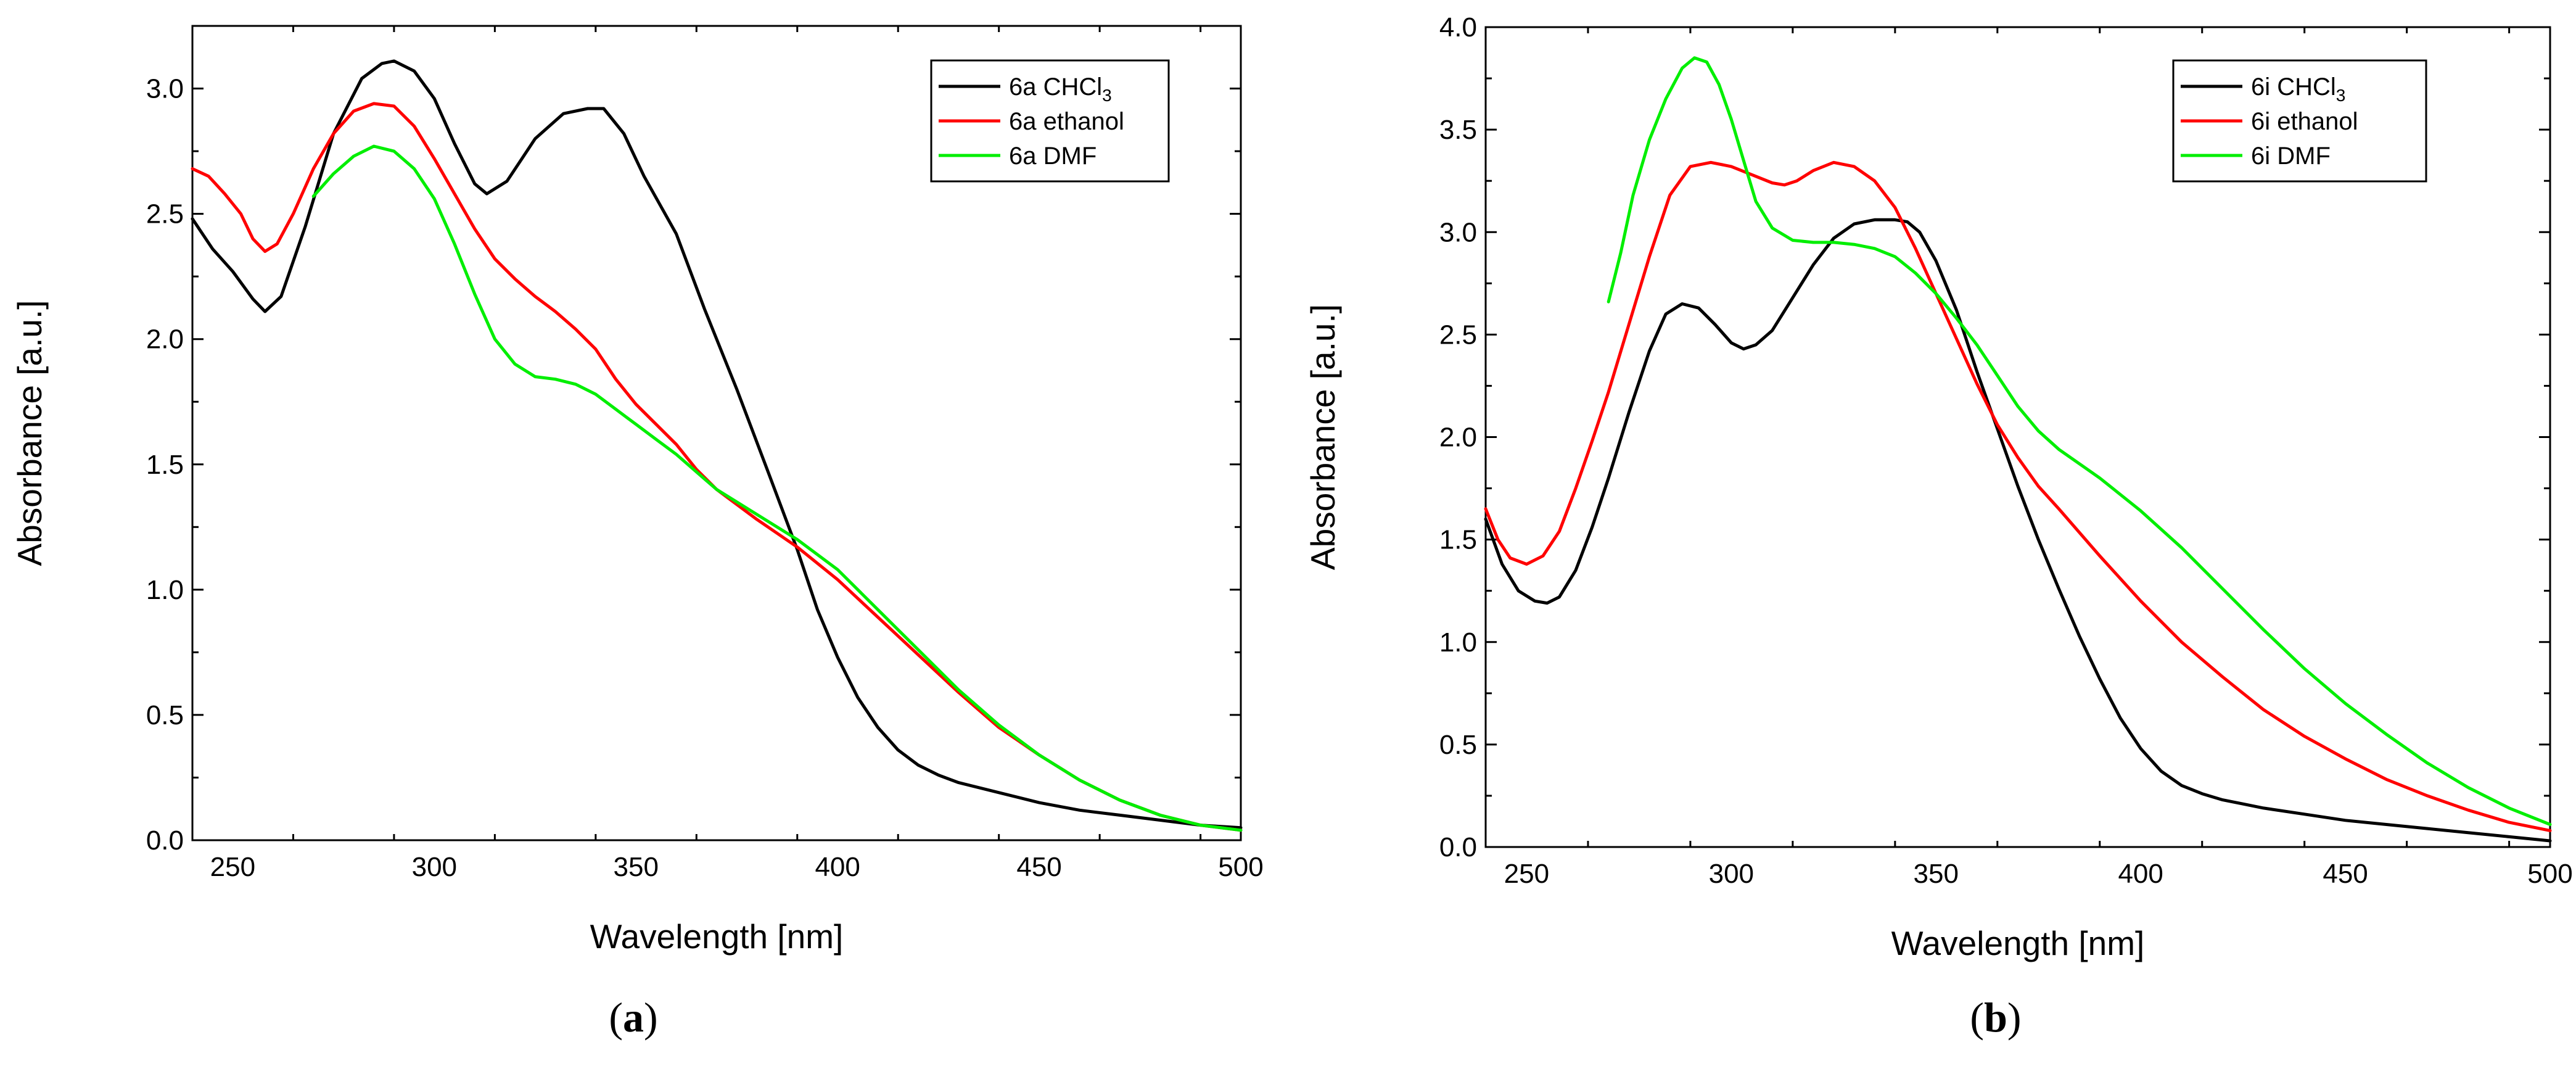 This screenshot has width=2576, height=1066. What do you see at coordinates (837, 867) in the screenshot?
I see `chart-a-x-tick-label: 400` at bounding box center [837, 867].